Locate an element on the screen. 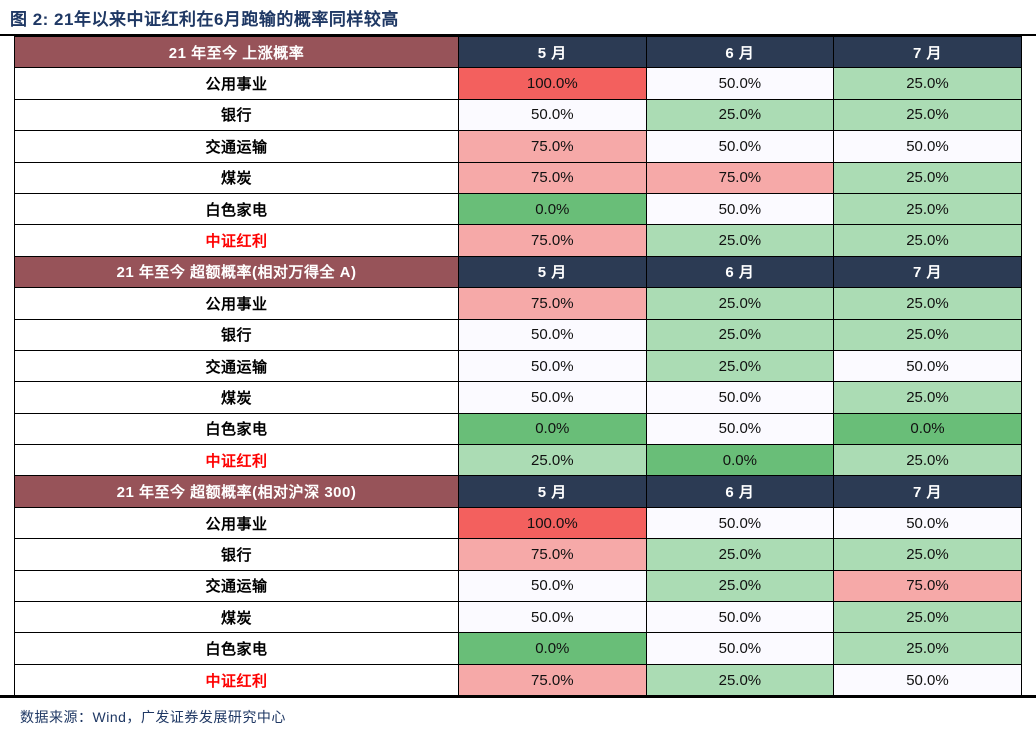  table-row: 中证红利 25.0% 0.0% 25.0% is located at coordinates (518, 460).